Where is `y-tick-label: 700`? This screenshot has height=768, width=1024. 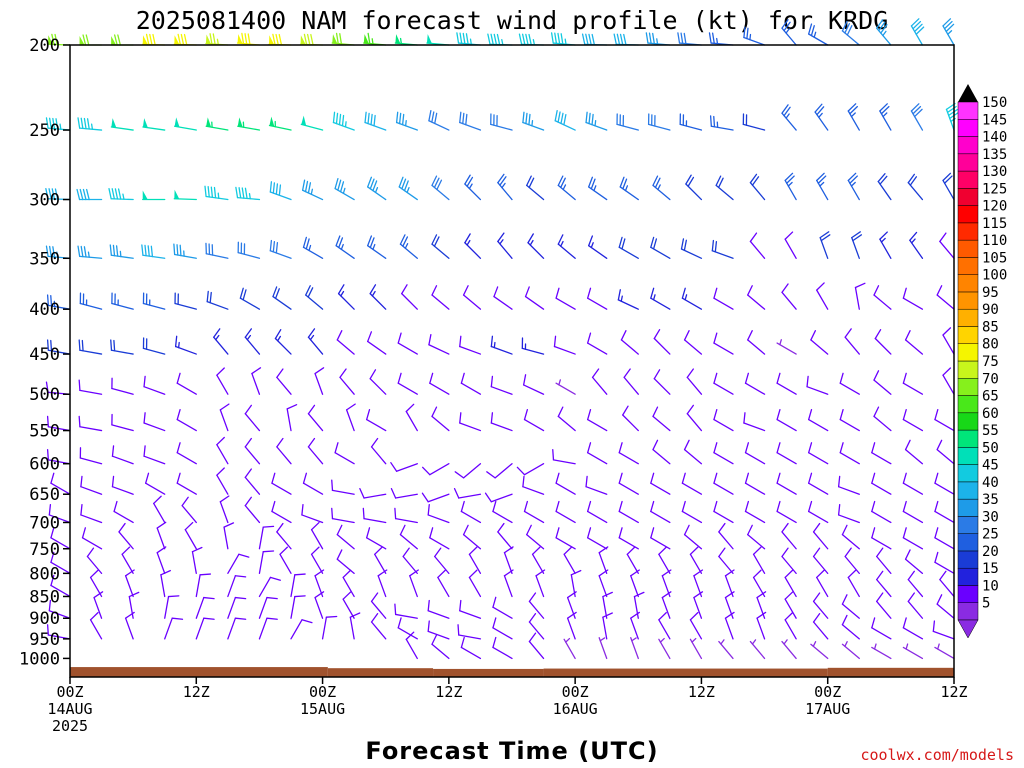
y-tick-label: 700 is located at coordinates (44, 523).